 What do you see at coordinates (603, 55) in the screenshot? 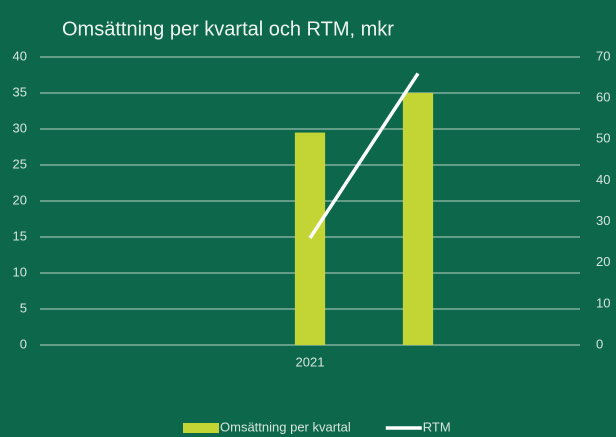
I see `y2-tick-label: 70` at bounding box center [603, 55].